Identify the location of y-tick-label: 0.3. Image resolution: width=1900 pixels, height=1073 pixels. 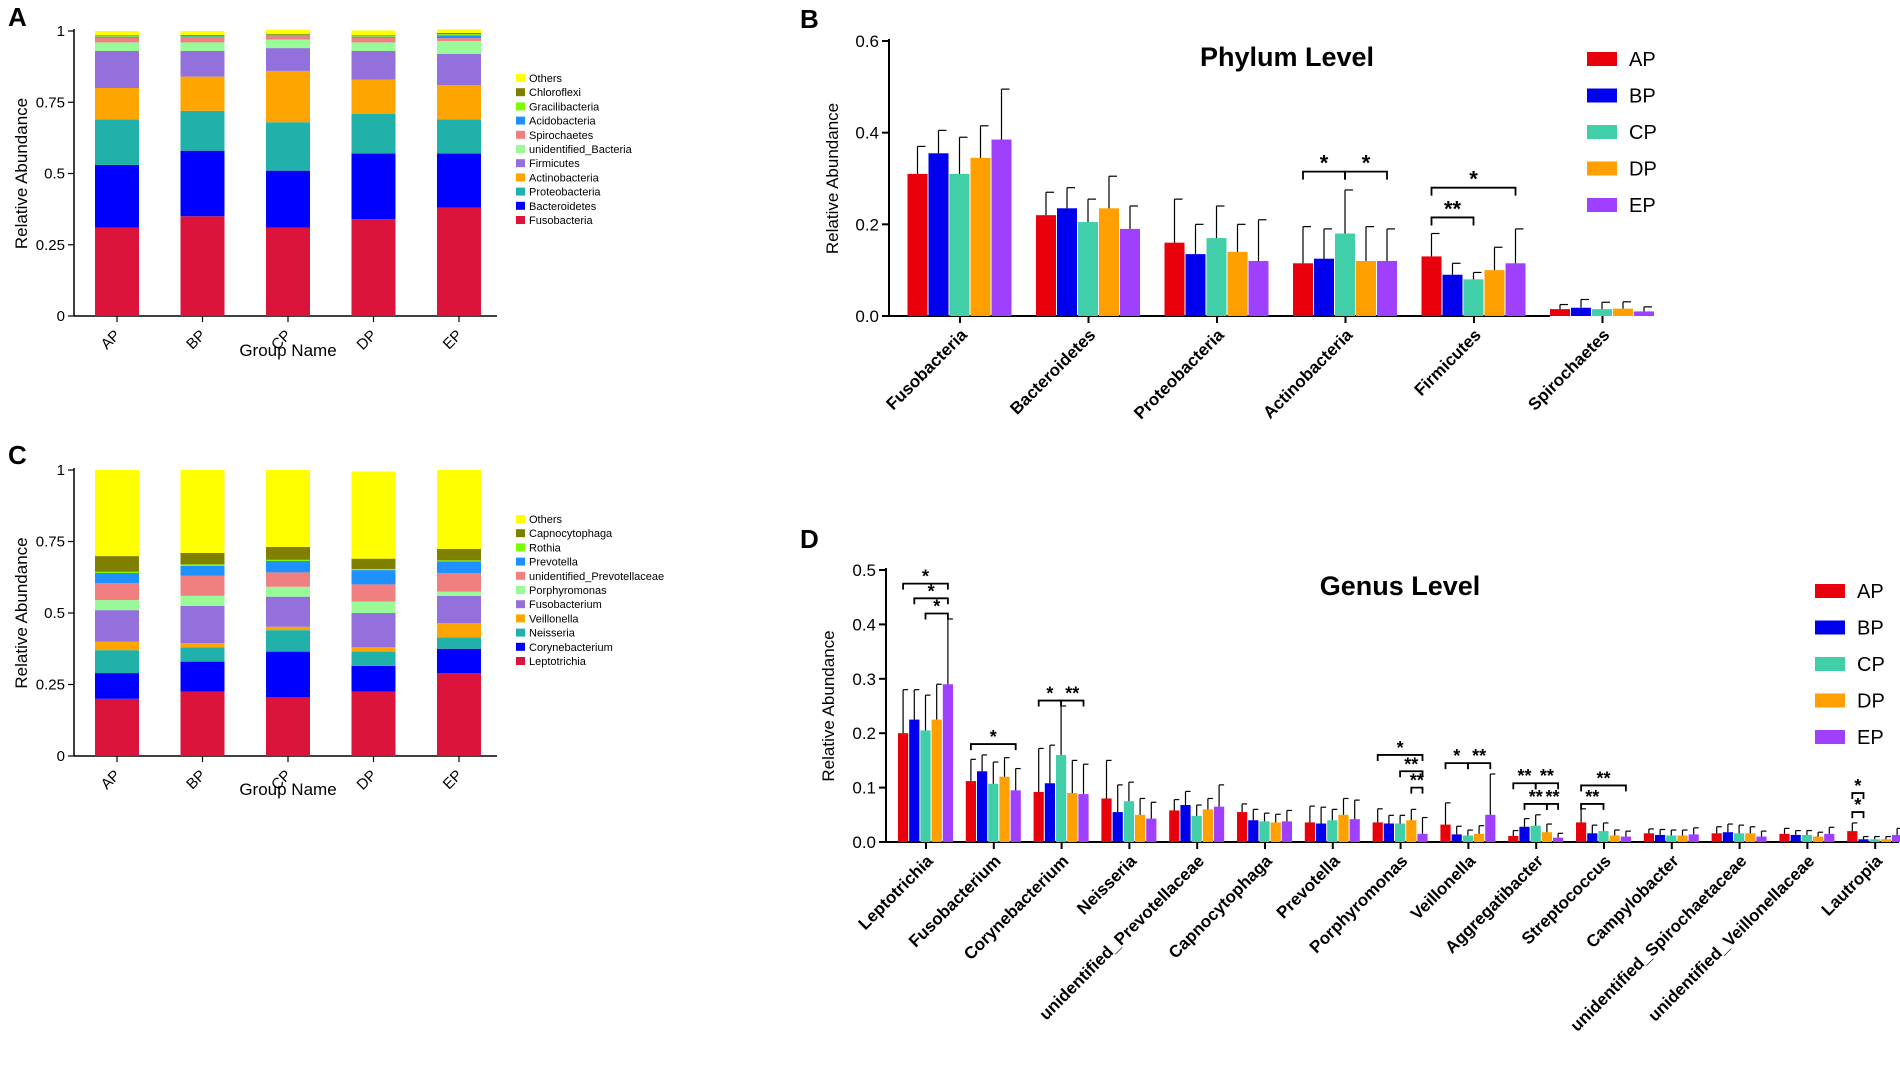
(864, 679).